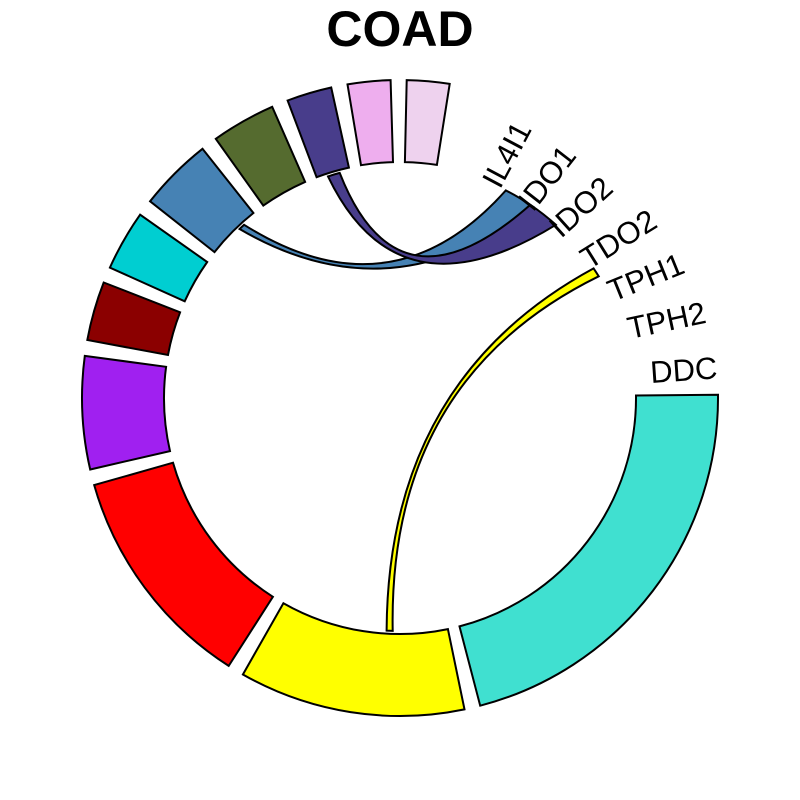  What do you see at coordinates (260, 156) in the screenshot?
I see `sector-olive` at bounding box center [260, 156].